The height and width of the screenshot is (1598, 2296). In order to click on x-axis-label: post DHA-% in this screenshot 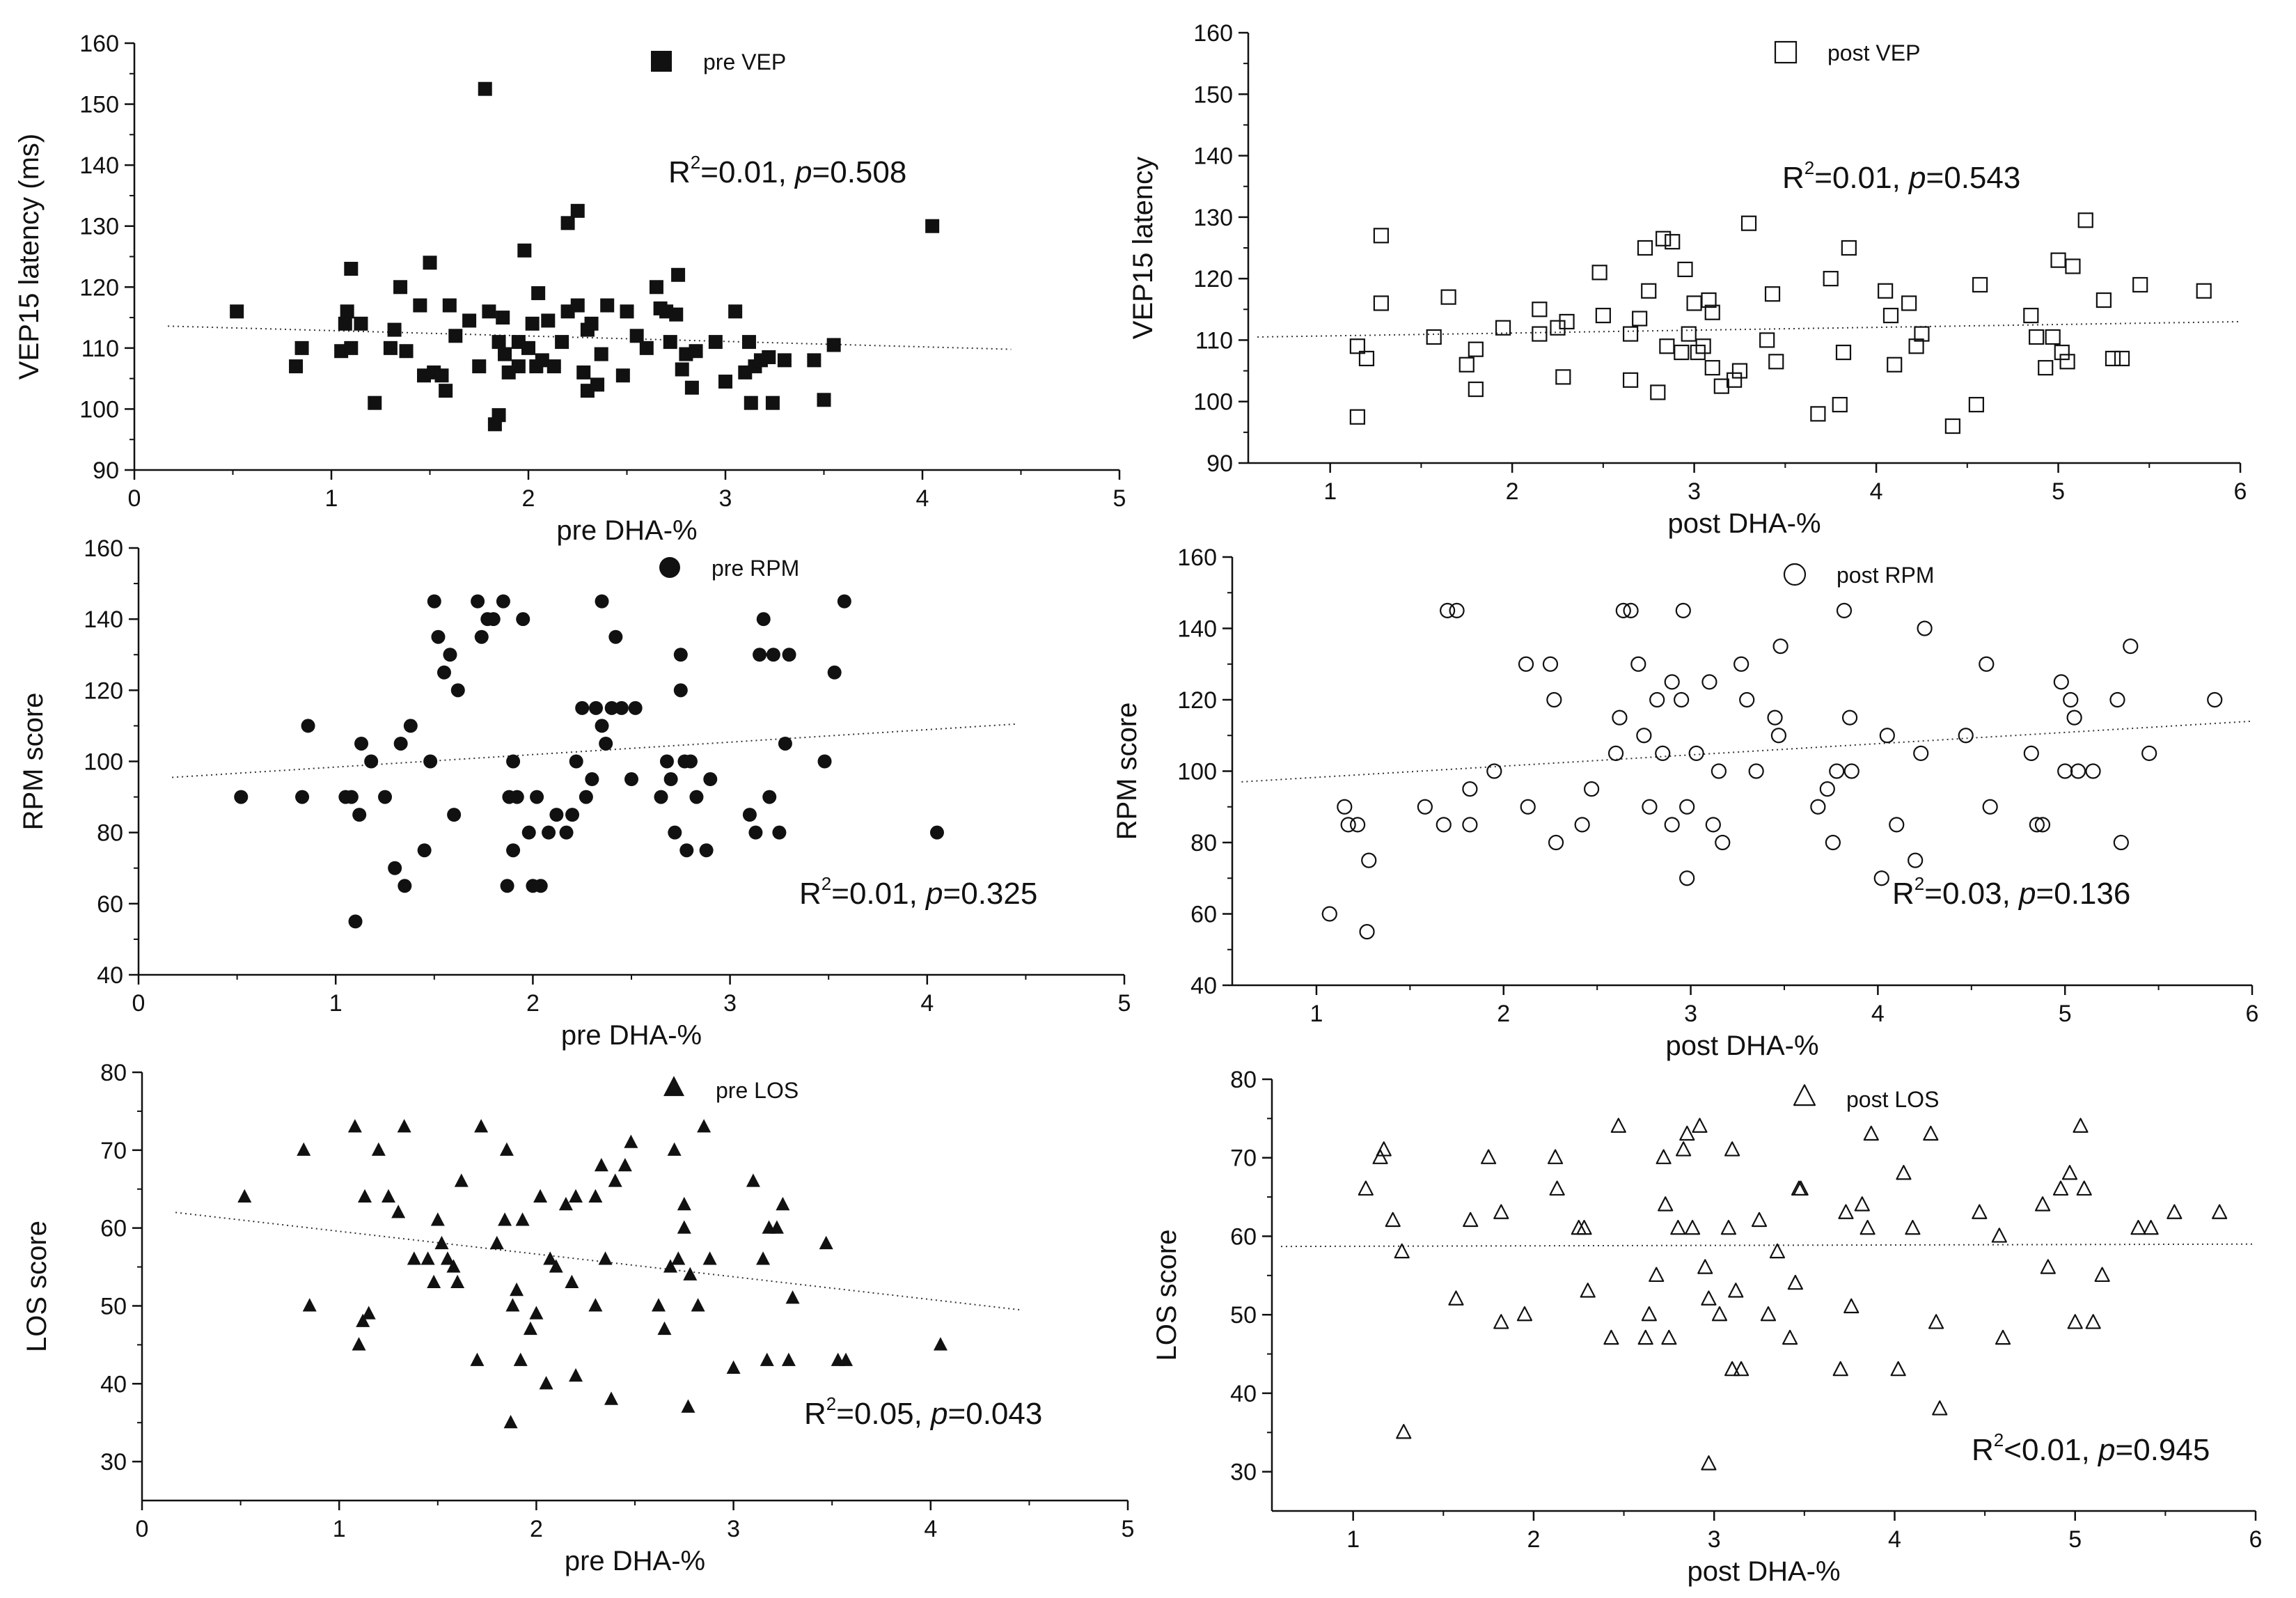, I will do `click(1744, 523)`.